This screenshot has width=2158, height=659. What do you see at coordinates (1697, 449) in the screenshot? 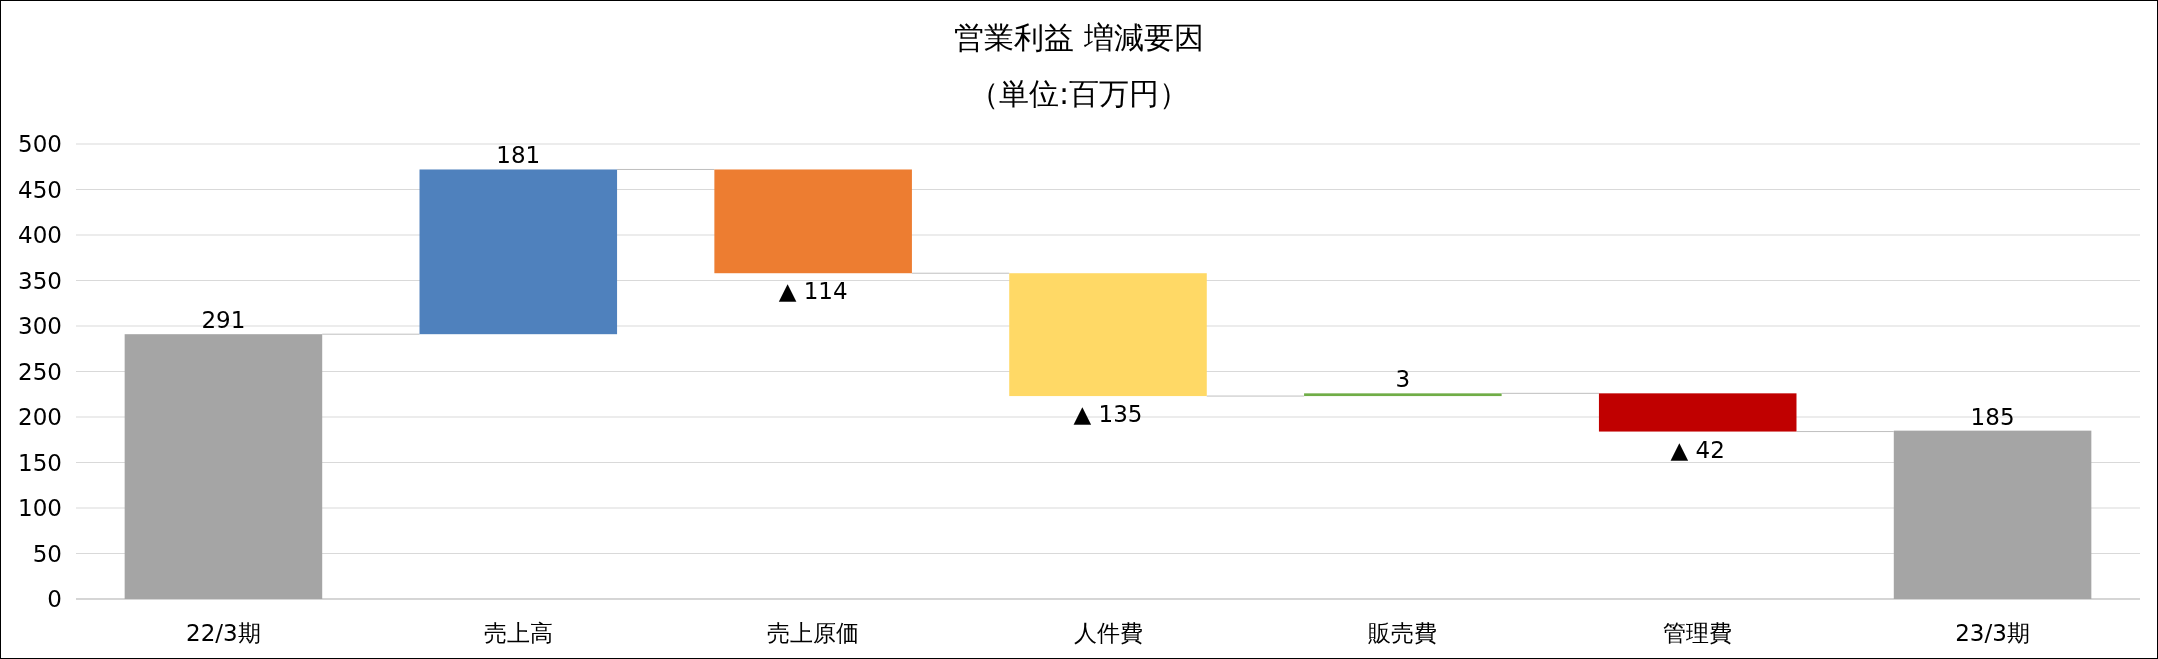
I see `data-label: ▲ 42` at bounding box center [1697, 449].